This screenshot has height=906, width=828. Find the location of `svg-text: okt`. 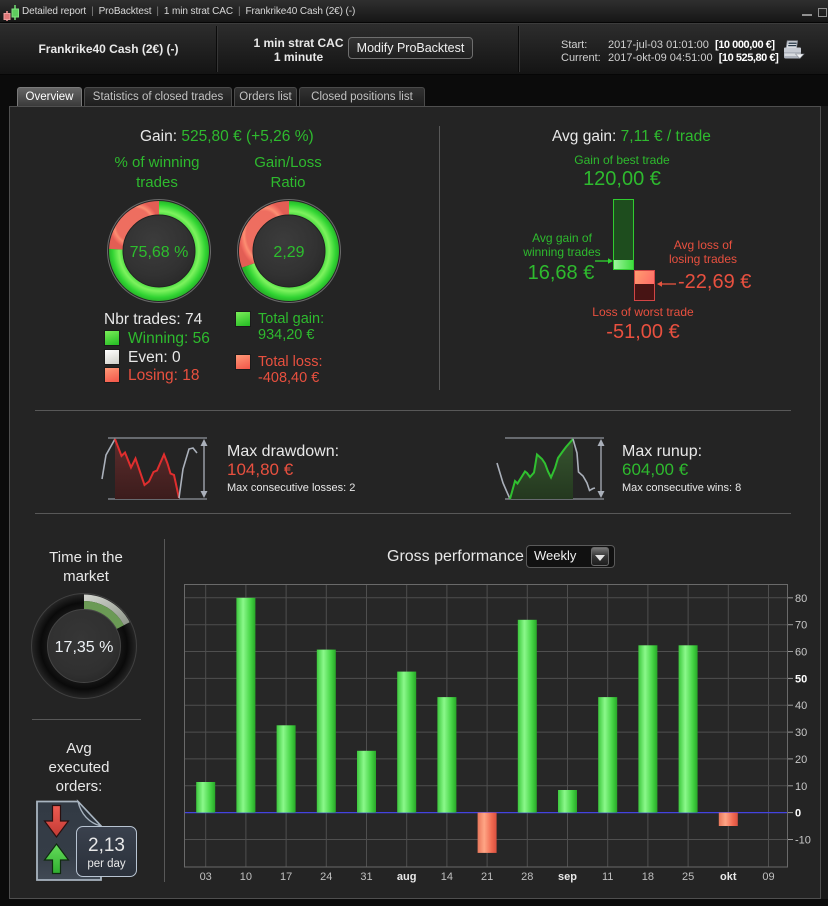

svg-text: okt is located at coordinates (728, 877).